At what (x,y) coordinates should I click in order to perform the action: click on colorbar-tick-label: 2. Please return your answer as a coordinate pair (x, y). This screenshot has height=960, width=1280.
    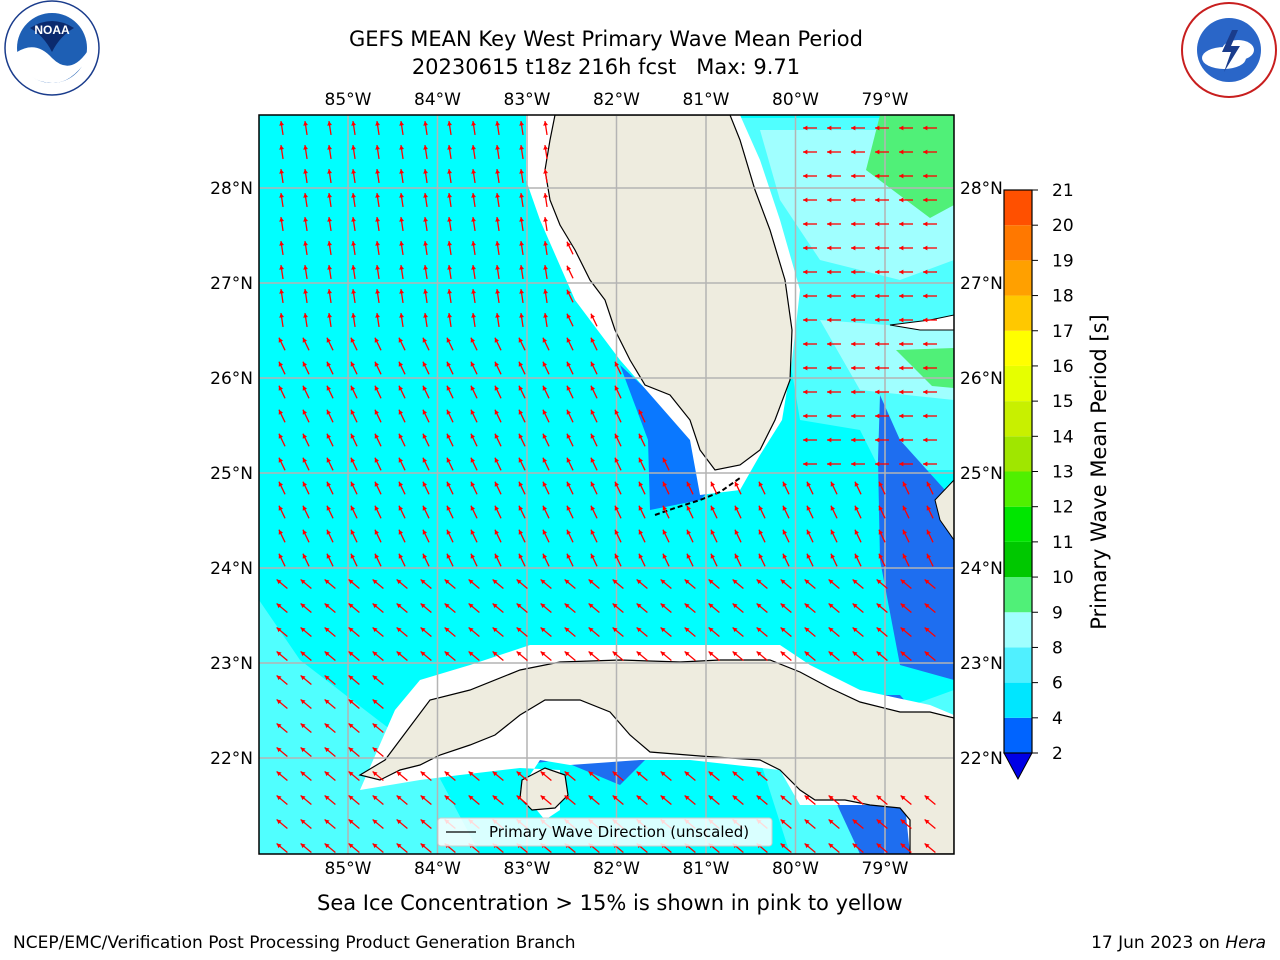
    Looking at the image, I should click on (1057, 754).